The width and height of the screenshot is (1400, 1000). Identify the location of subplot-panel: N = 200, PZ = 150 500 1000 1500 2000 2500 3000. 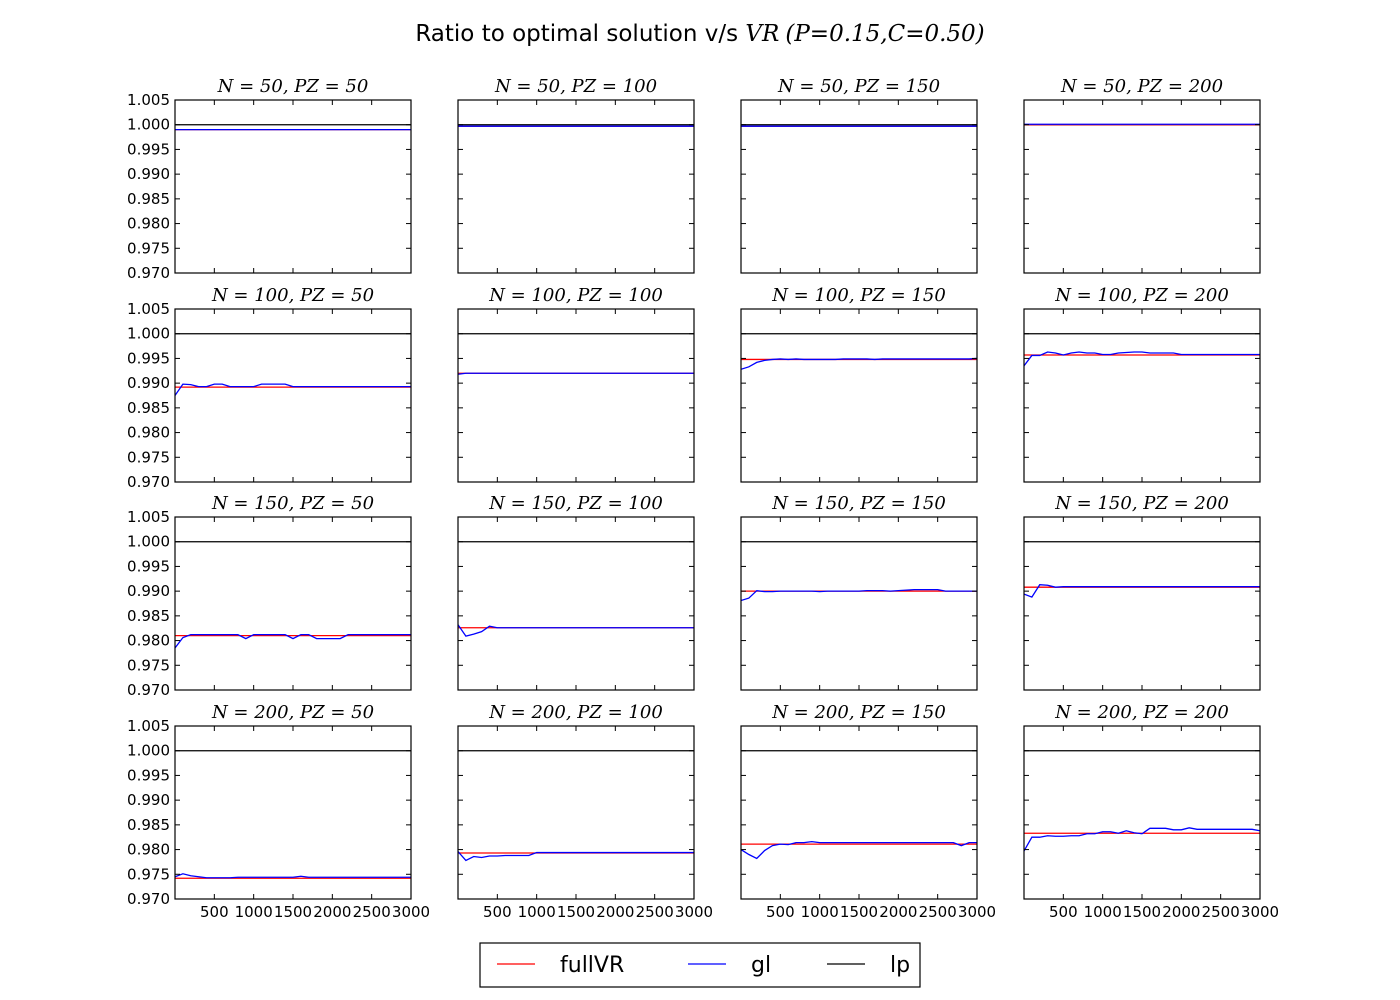
(868, 811).